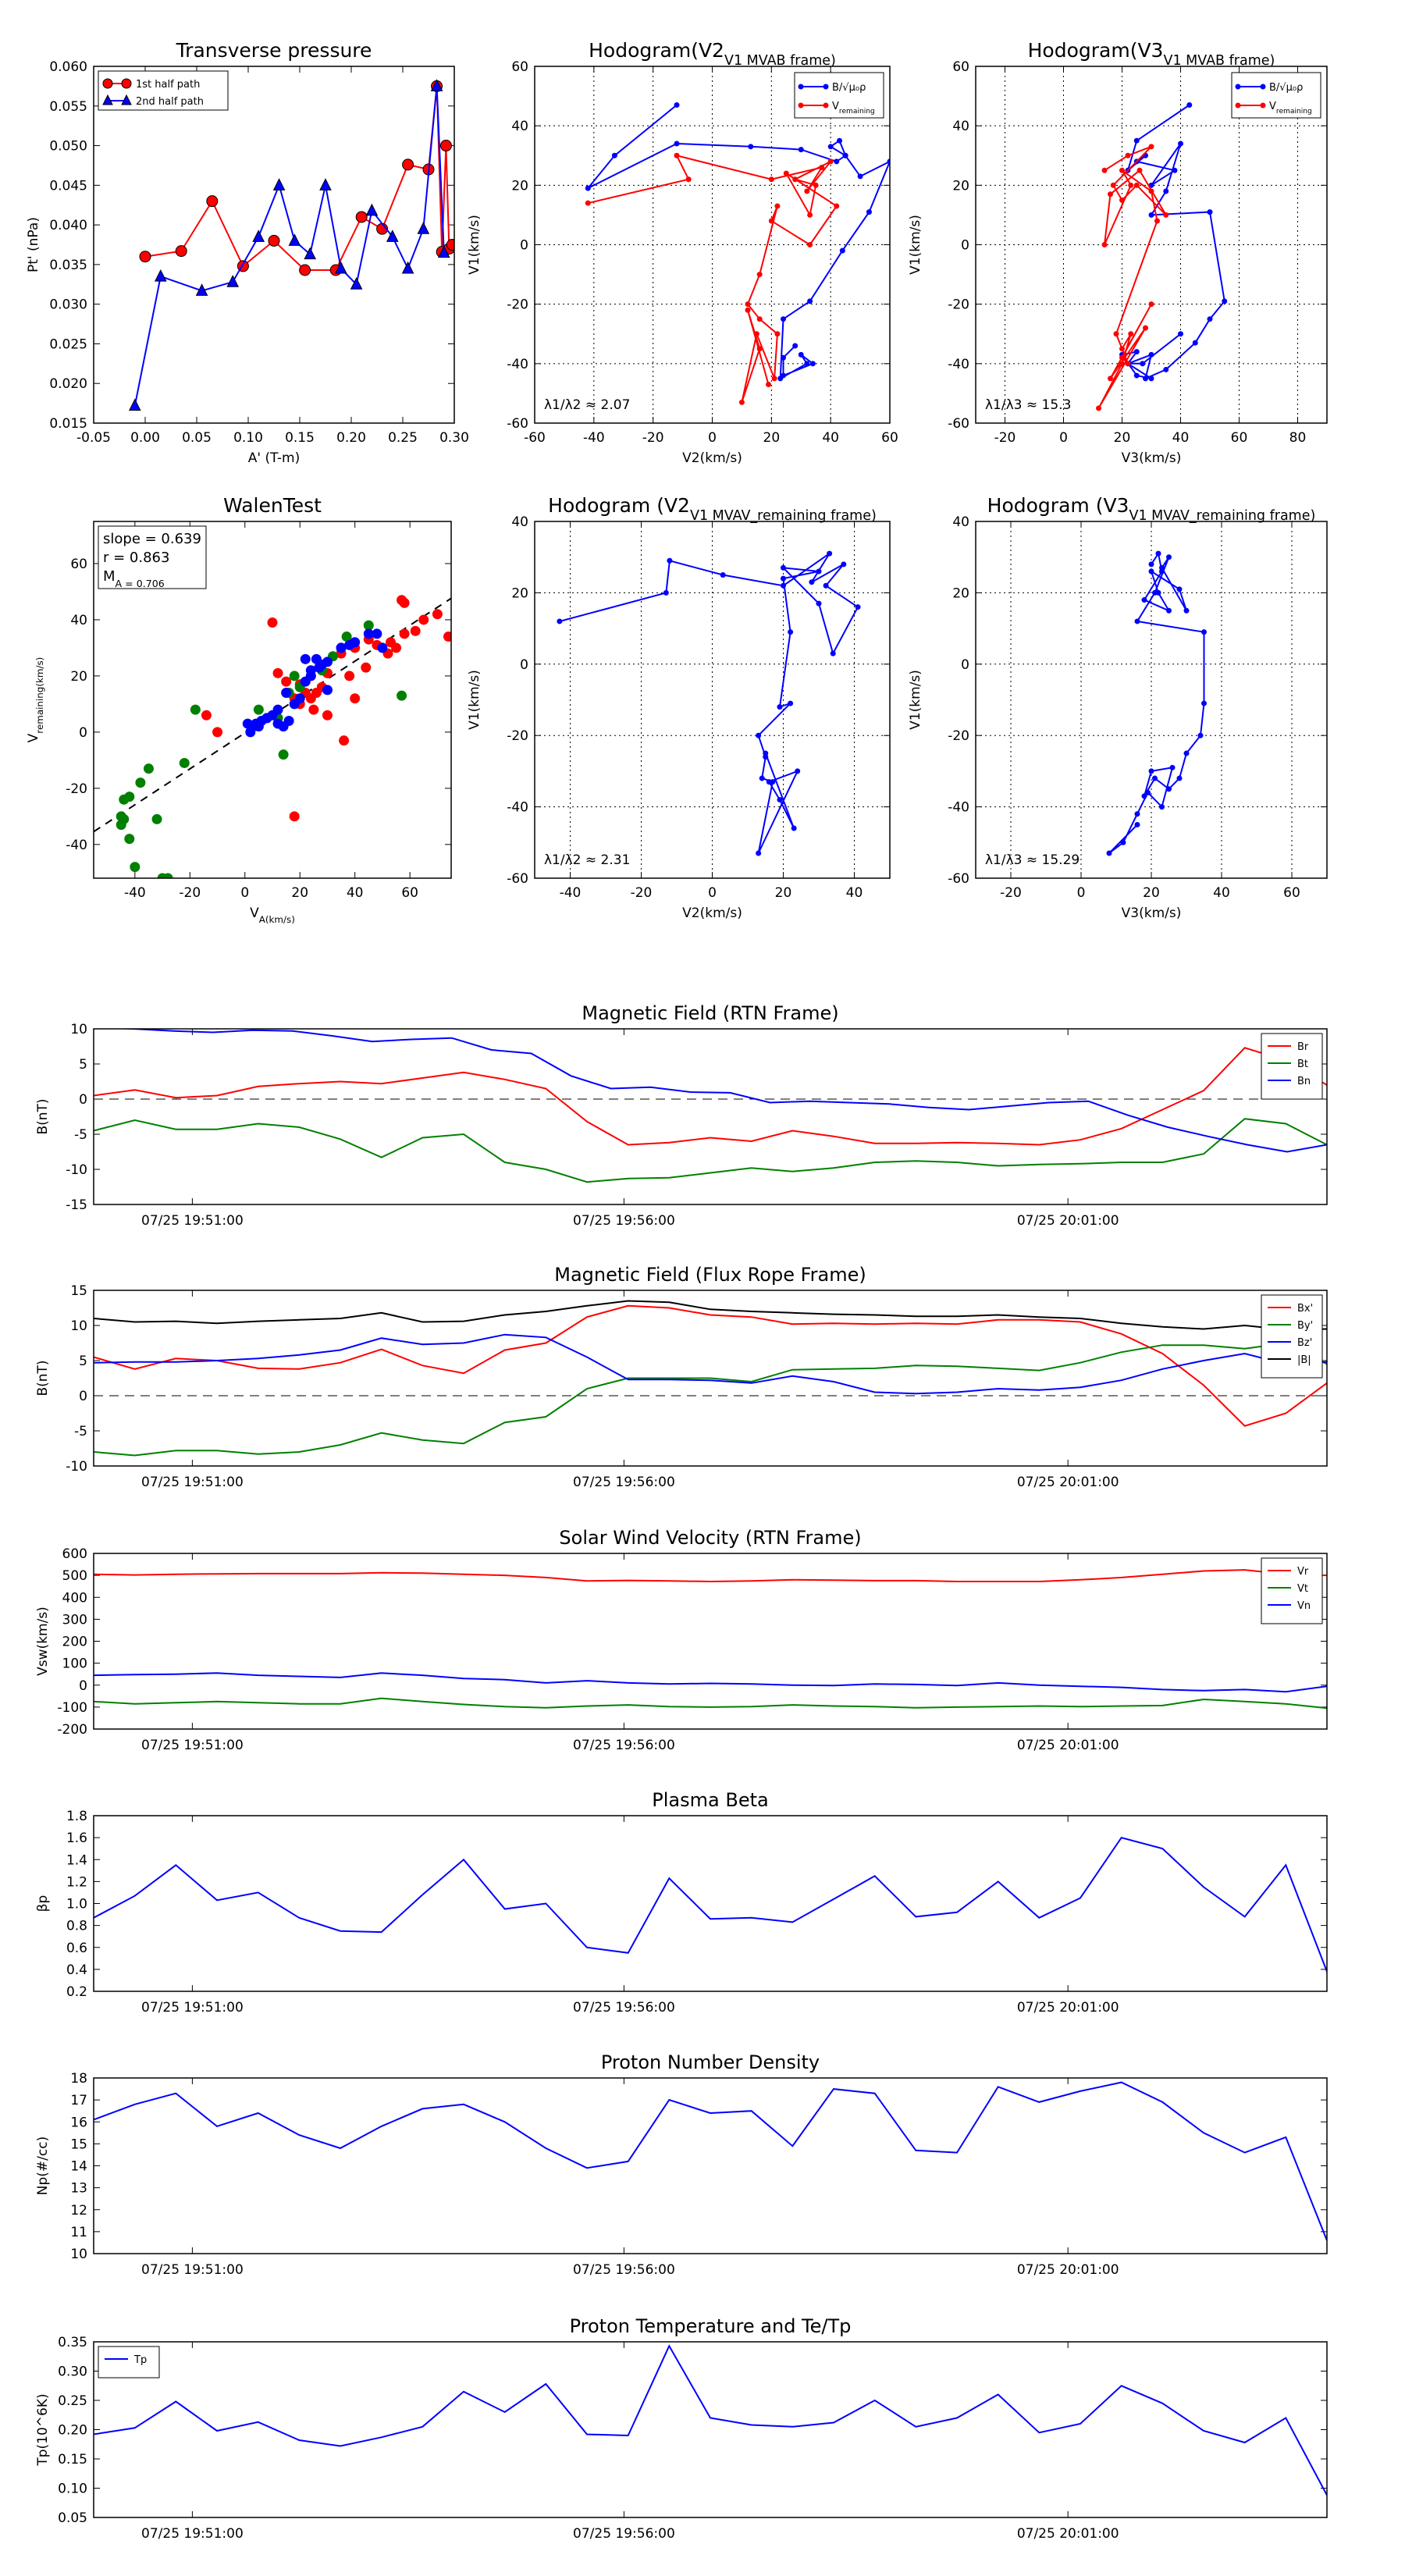 Image resolution: width=1405 pixels, height=2576 pixels. I want to click on series-vn, so click(711, 1682).